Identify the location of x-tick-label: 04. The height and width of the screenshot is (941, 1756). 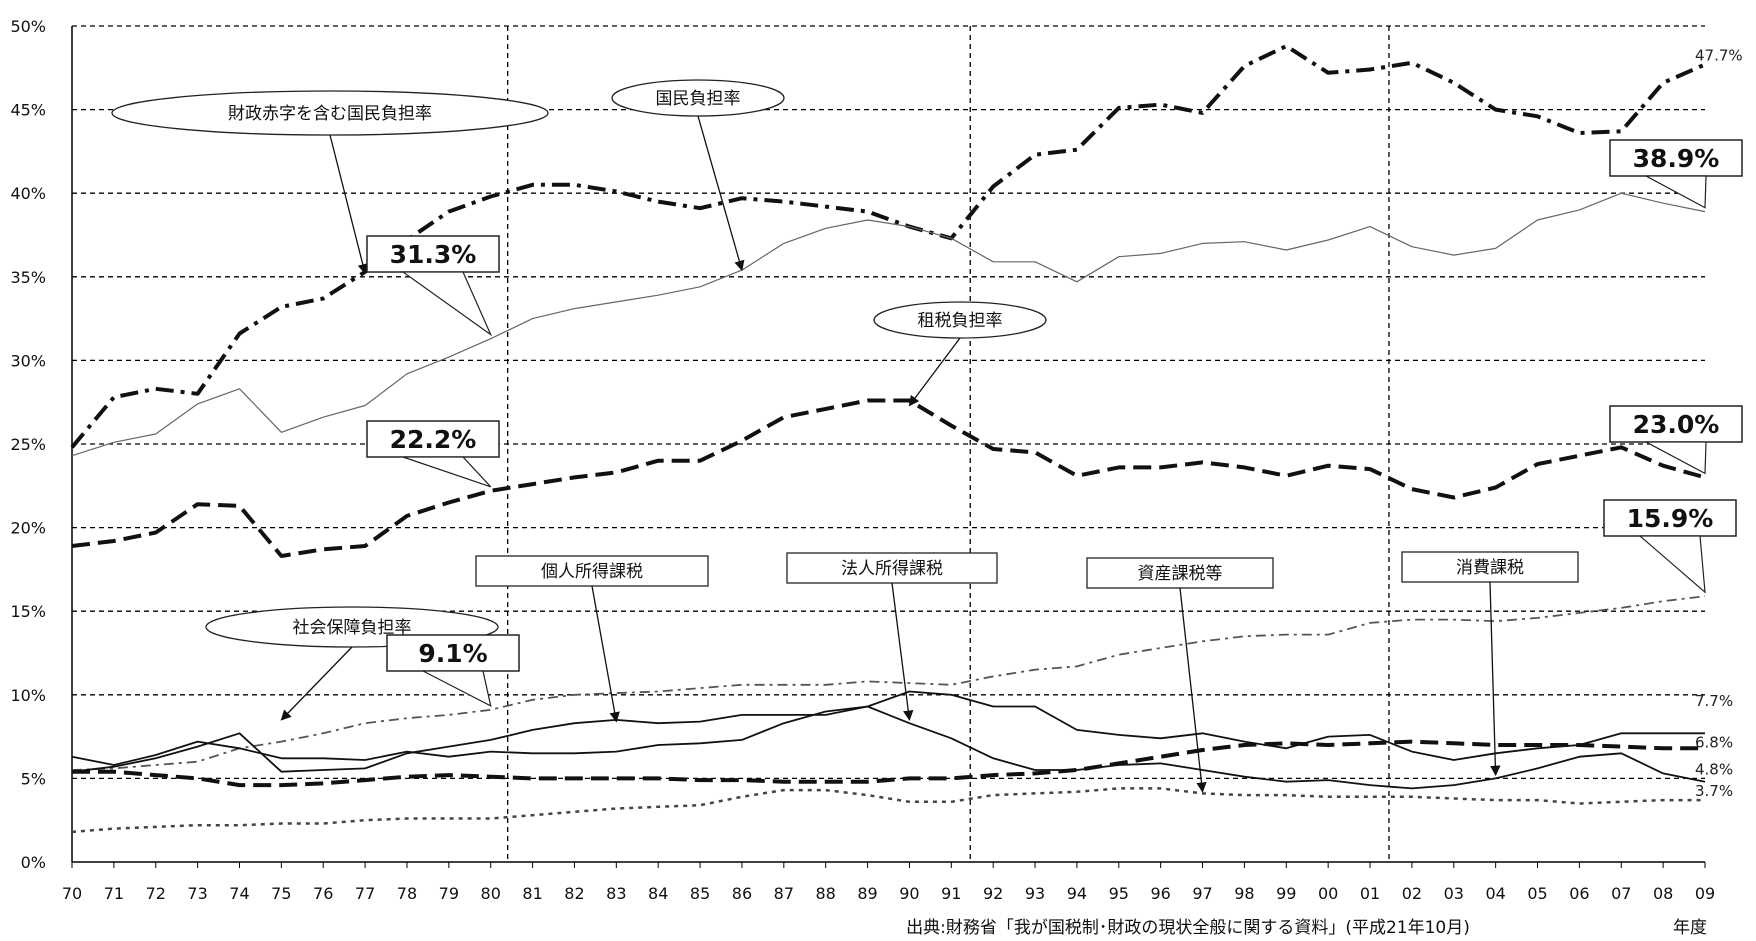
(1495, 893).